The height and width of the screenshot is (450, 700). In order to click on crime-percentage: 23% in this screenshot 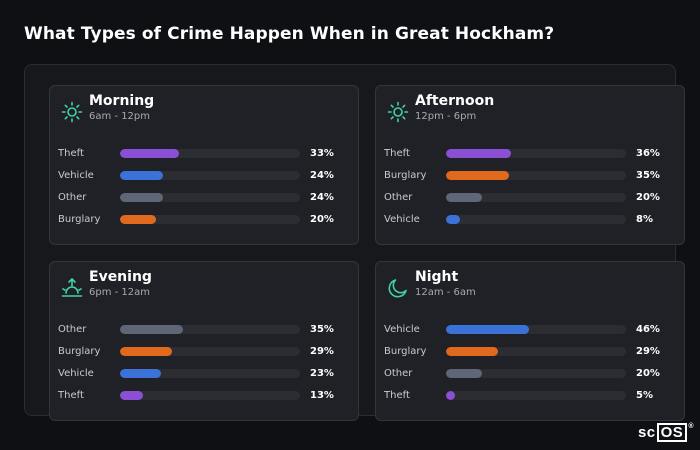, I will do `click(322, 373)`.